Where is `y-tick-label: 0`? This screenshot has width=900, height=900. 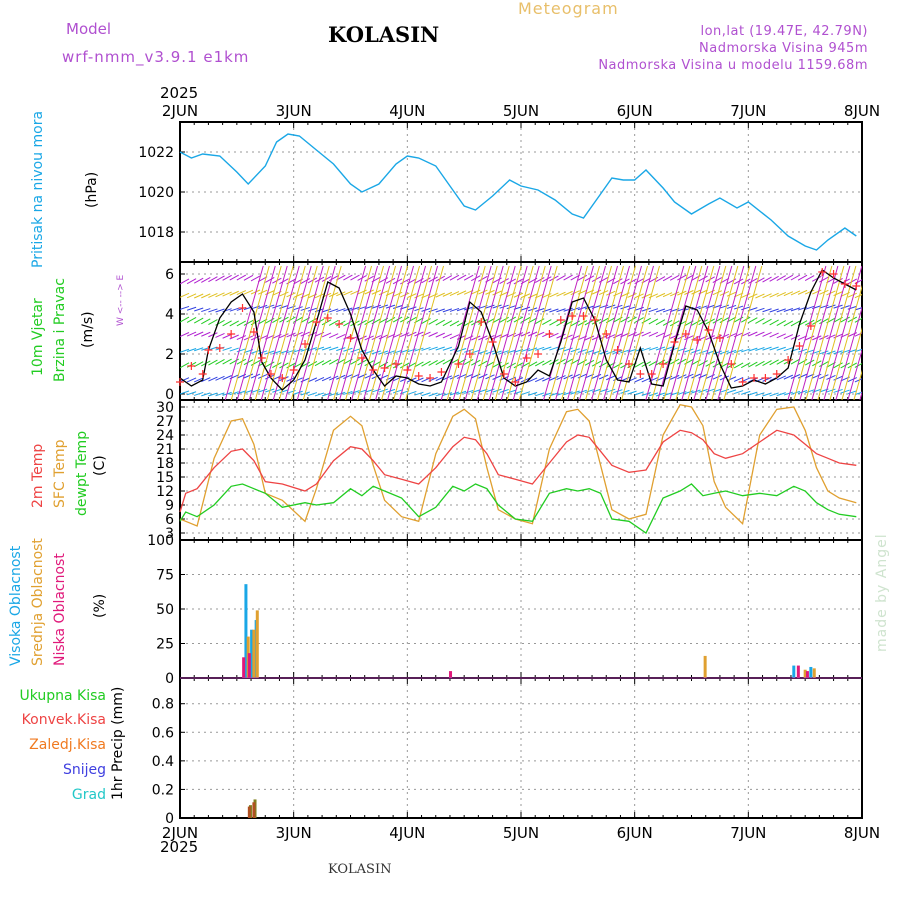
y-tick-label: 0 is located at coordinates (169, 395).